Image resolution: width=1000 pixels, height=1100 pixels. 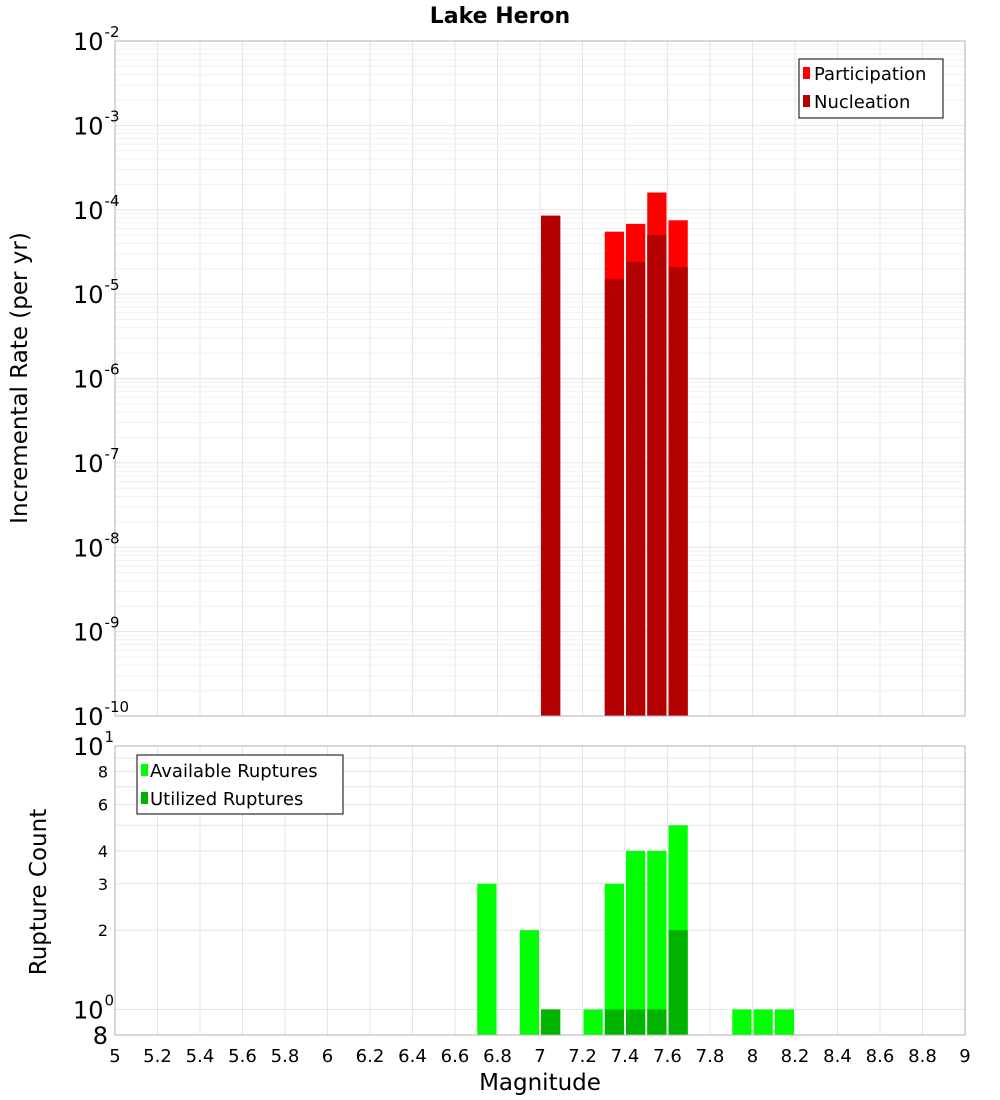 I want to click on top-y-tick-exponent: -10, so click(x=117, y=707).